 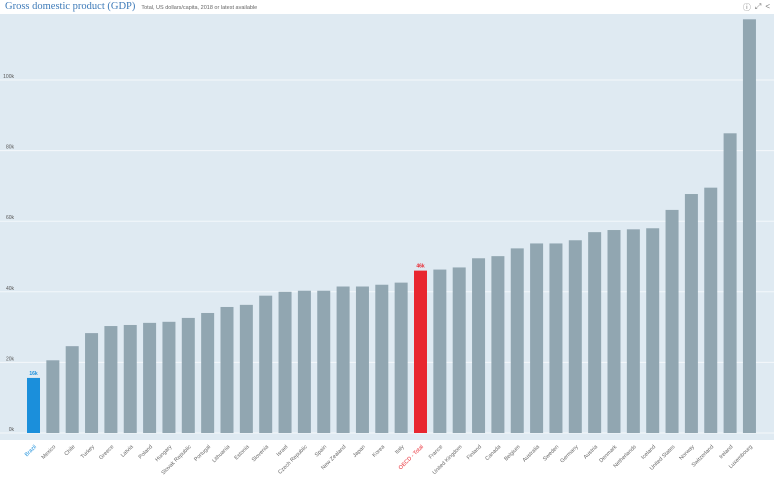 What do you see at coordinates (285, 362) in the screenshot?
I see `bar-israel` at bounding box center [285, 362].